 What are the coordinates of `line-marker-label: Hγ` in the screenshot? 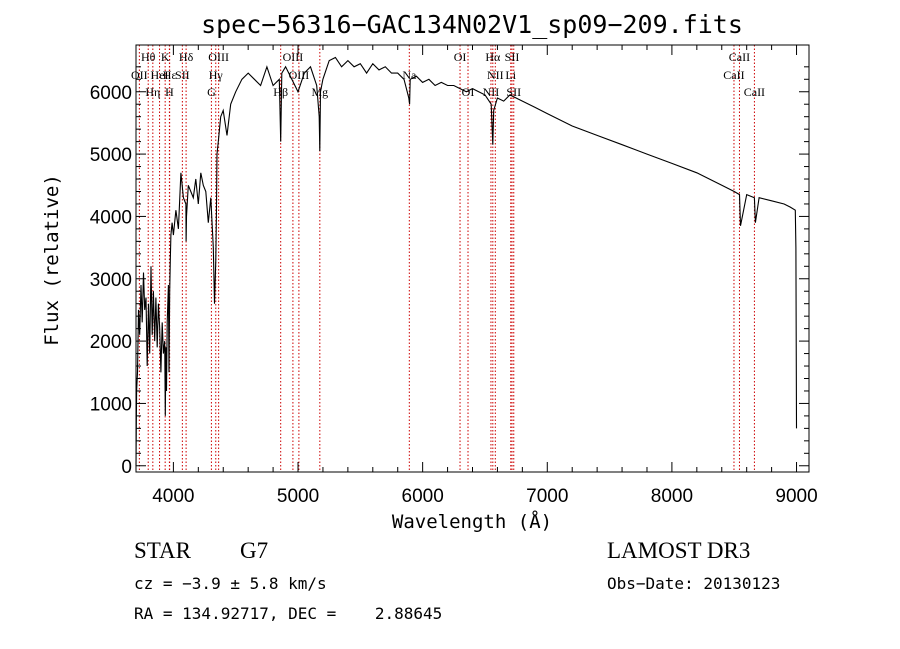 It's located at (216, 75).